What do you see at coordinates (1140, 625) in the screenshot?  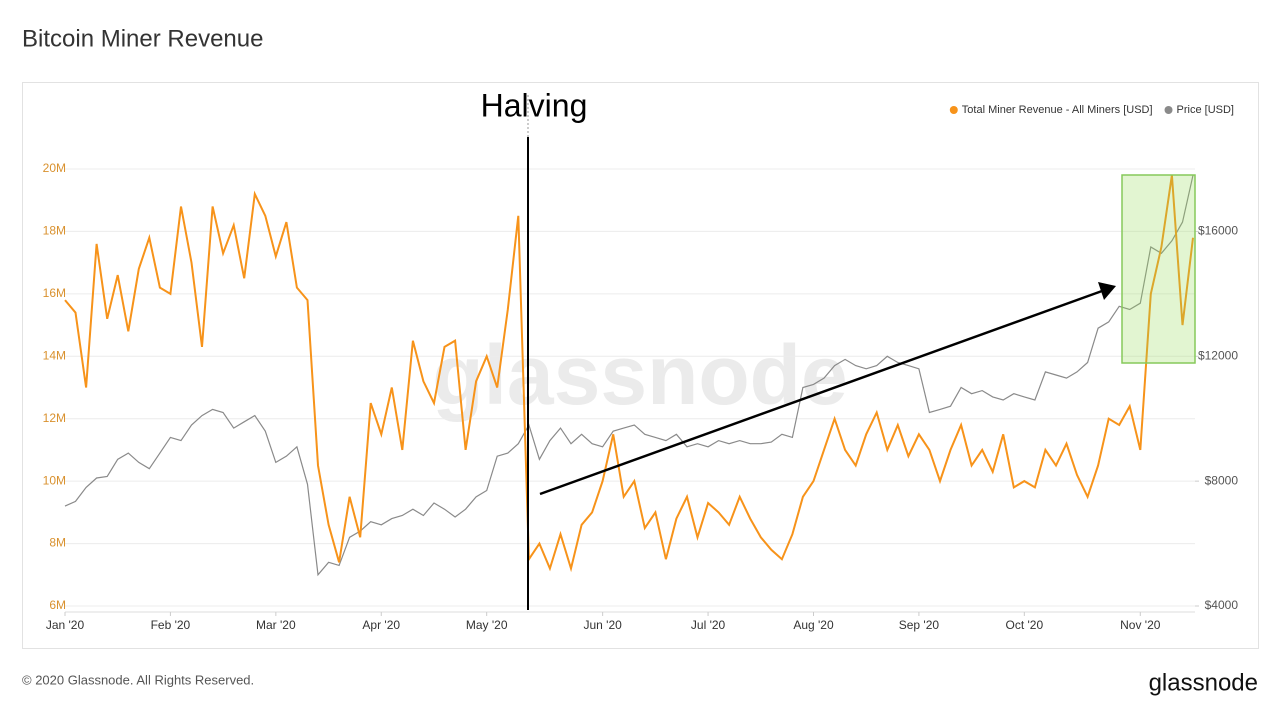 I see `x-tick-label: Nov '20` at bounding box center [1140, 625].